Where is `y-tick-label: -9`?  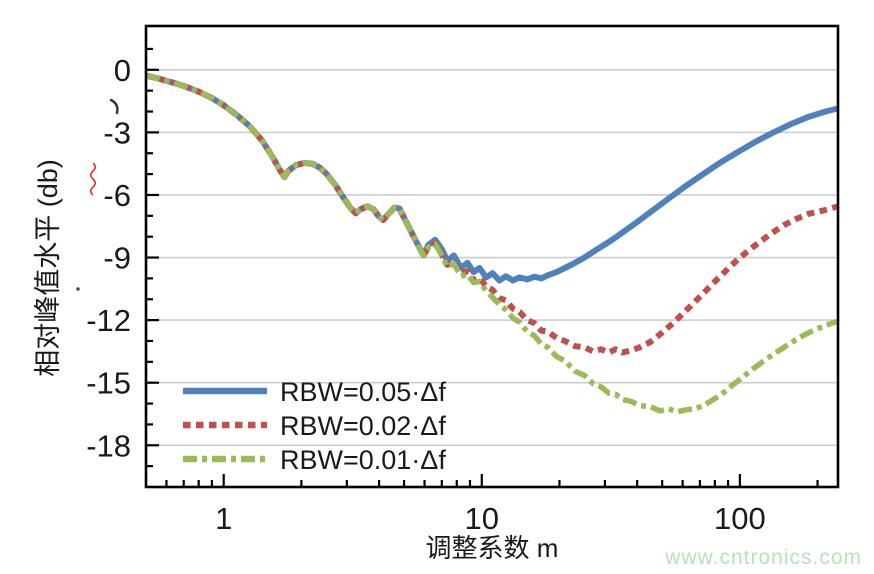
y-tick-label: -9 is located at coordinates (117, 258).